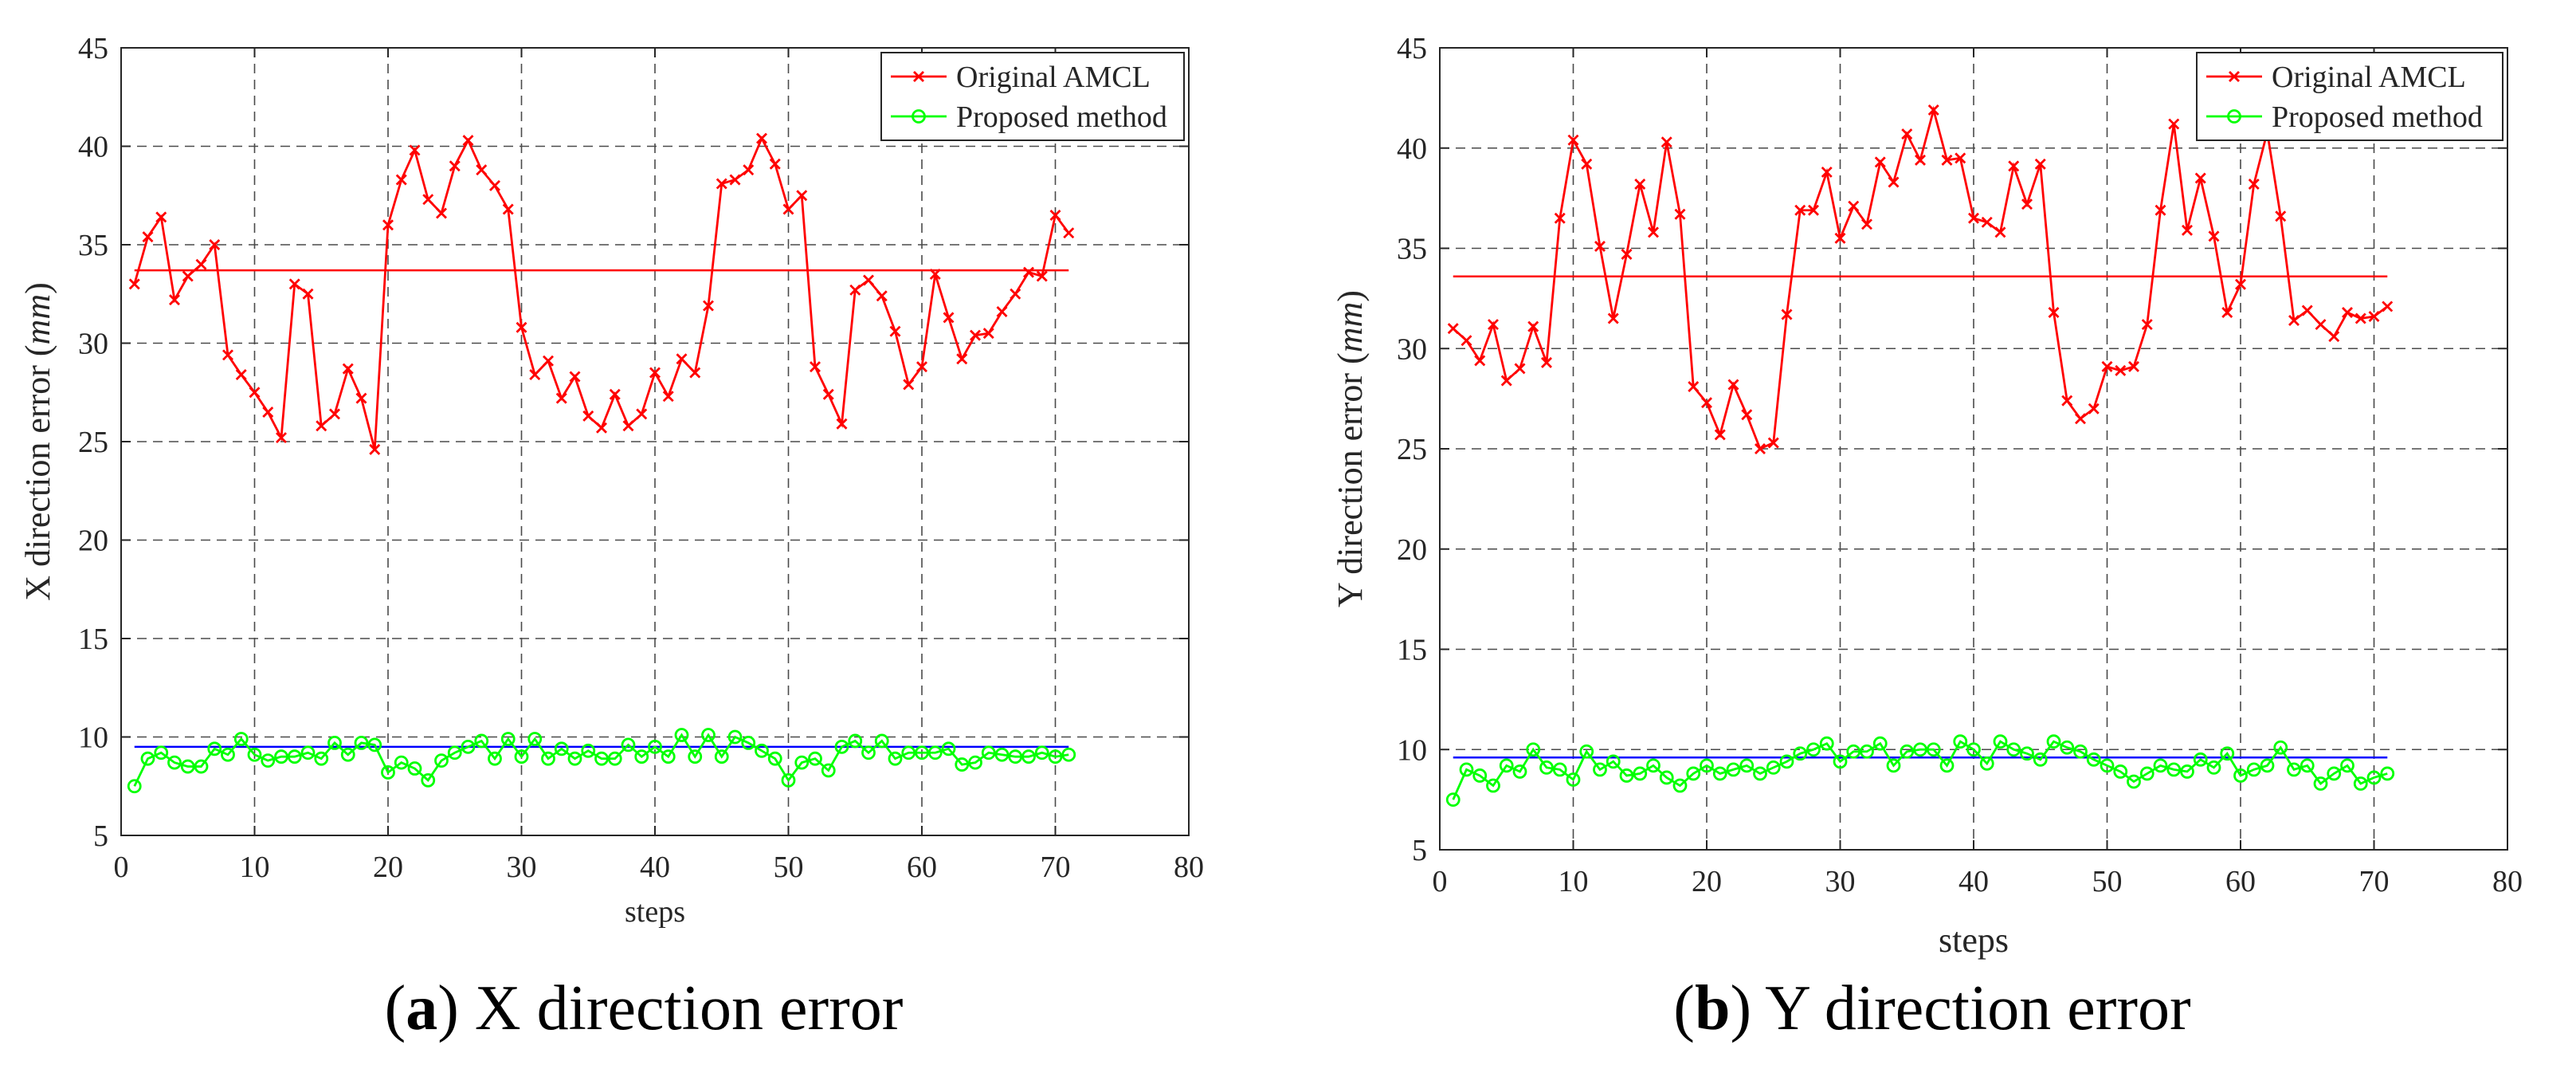 This screenshot has width=2576, height=1065. What do you see at coordinates (2240, 882) in the screenshot?
I see `x-tick-label: 60` at bounding box center [2240, 882].